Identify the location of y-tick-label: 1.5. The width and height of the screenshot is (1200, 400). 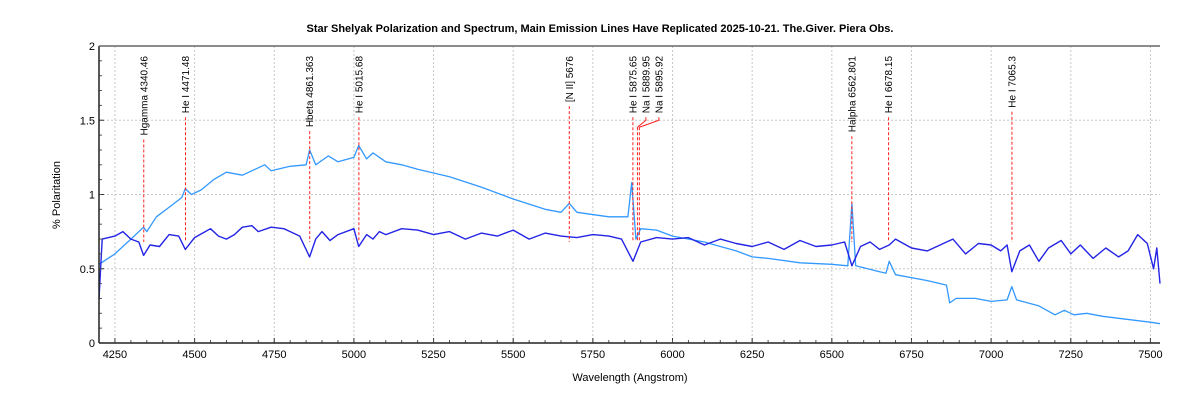
(87, 121).